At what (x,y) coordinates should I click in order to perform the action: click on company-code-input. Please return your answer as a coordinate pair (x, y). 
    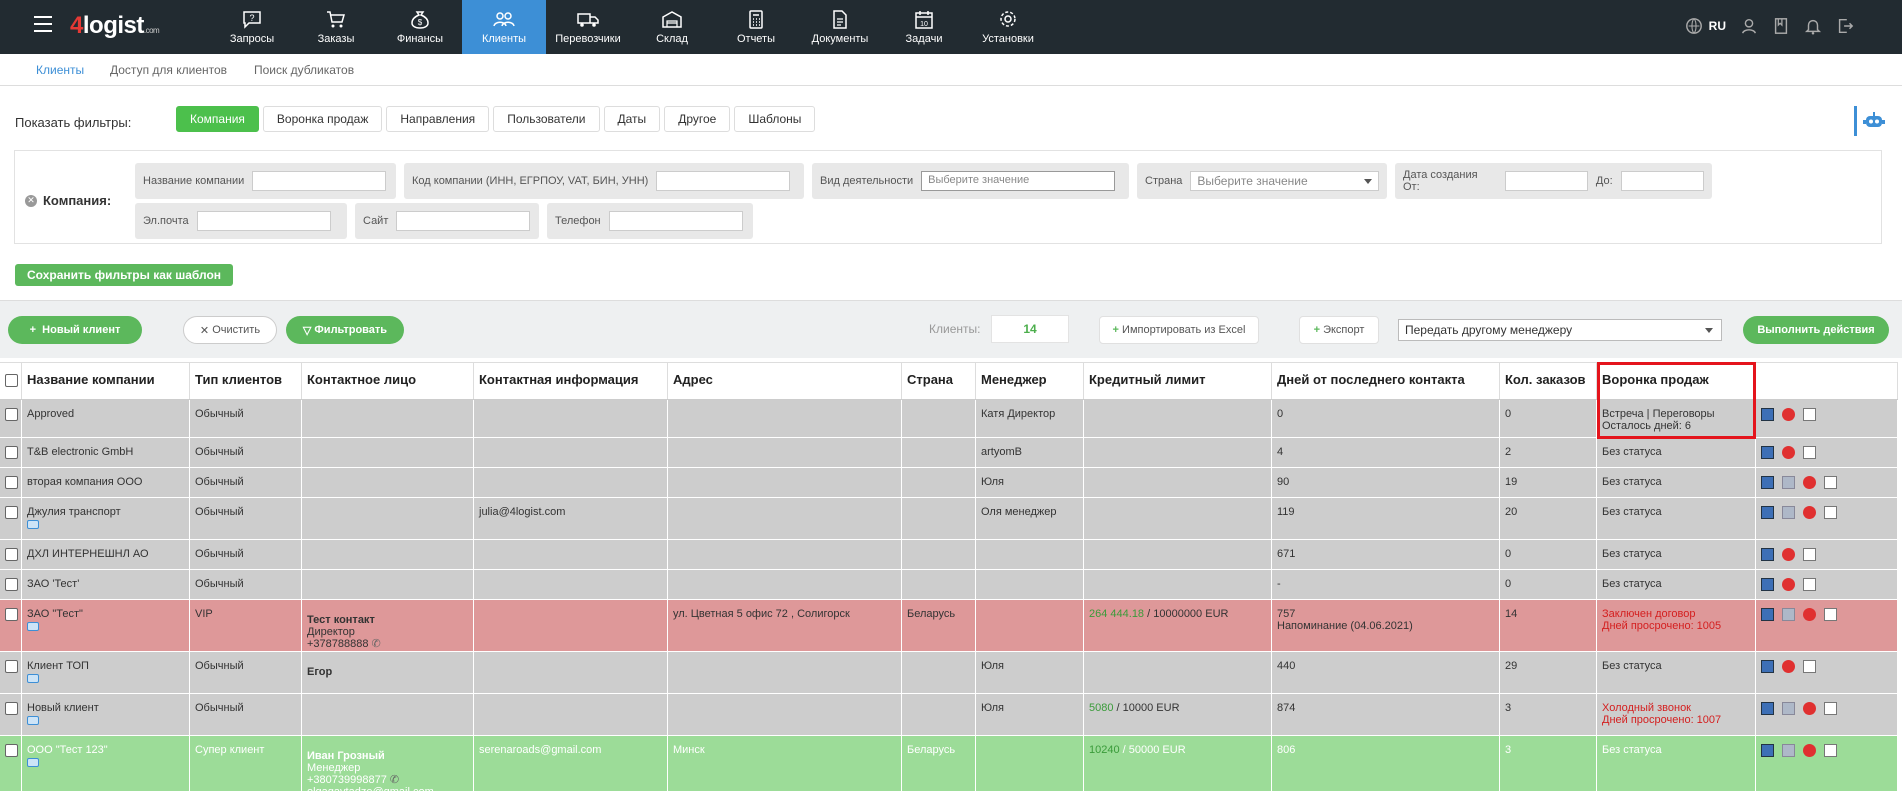
    Looking at the image, I should click on (723, 181).